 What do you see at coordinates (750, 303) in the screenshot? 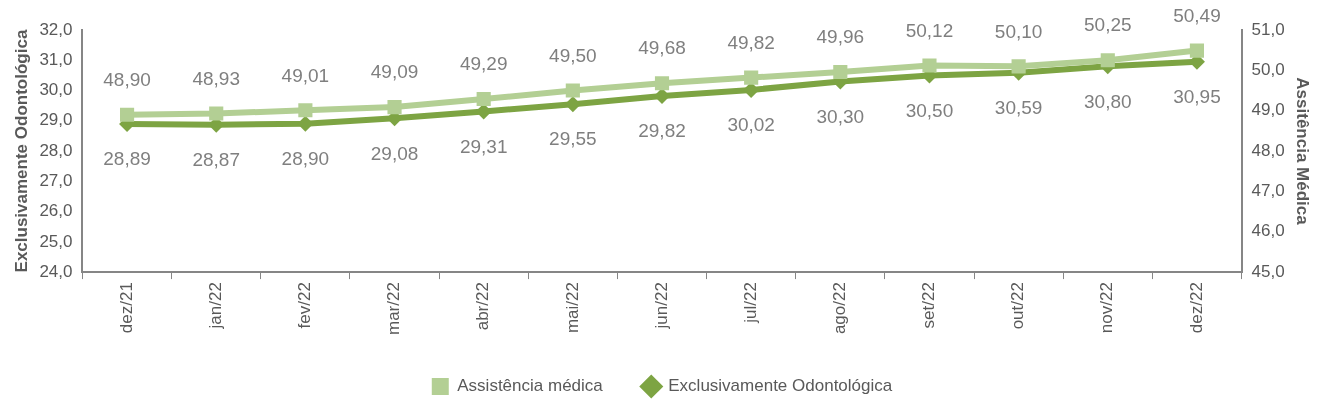
I see `x-tick-label: jul/22` at bounding box center [750, 303].